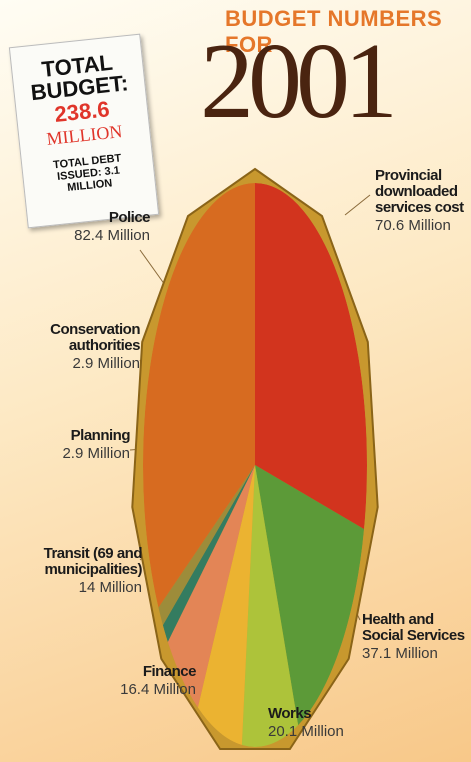 The image size is (471, 762). I want to click on chart-subtitle: 2001, so click(299, 81).